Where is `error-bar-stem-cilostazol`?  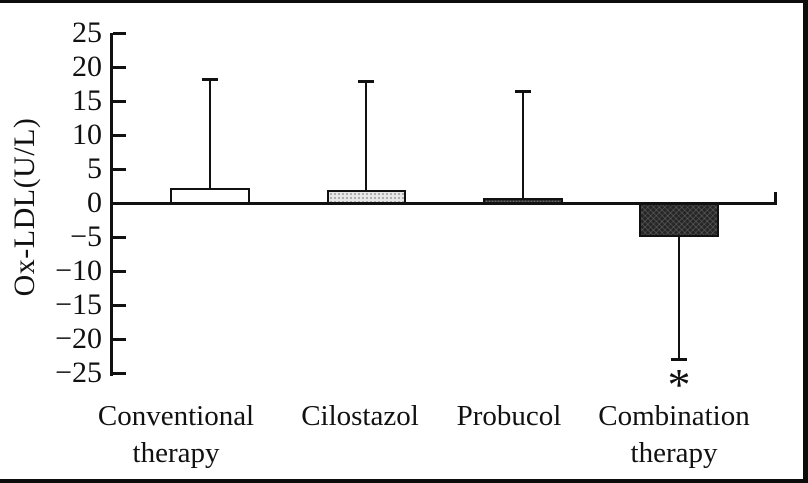 error-bar-stem-cilostazol is located at coordinates (366, 136).